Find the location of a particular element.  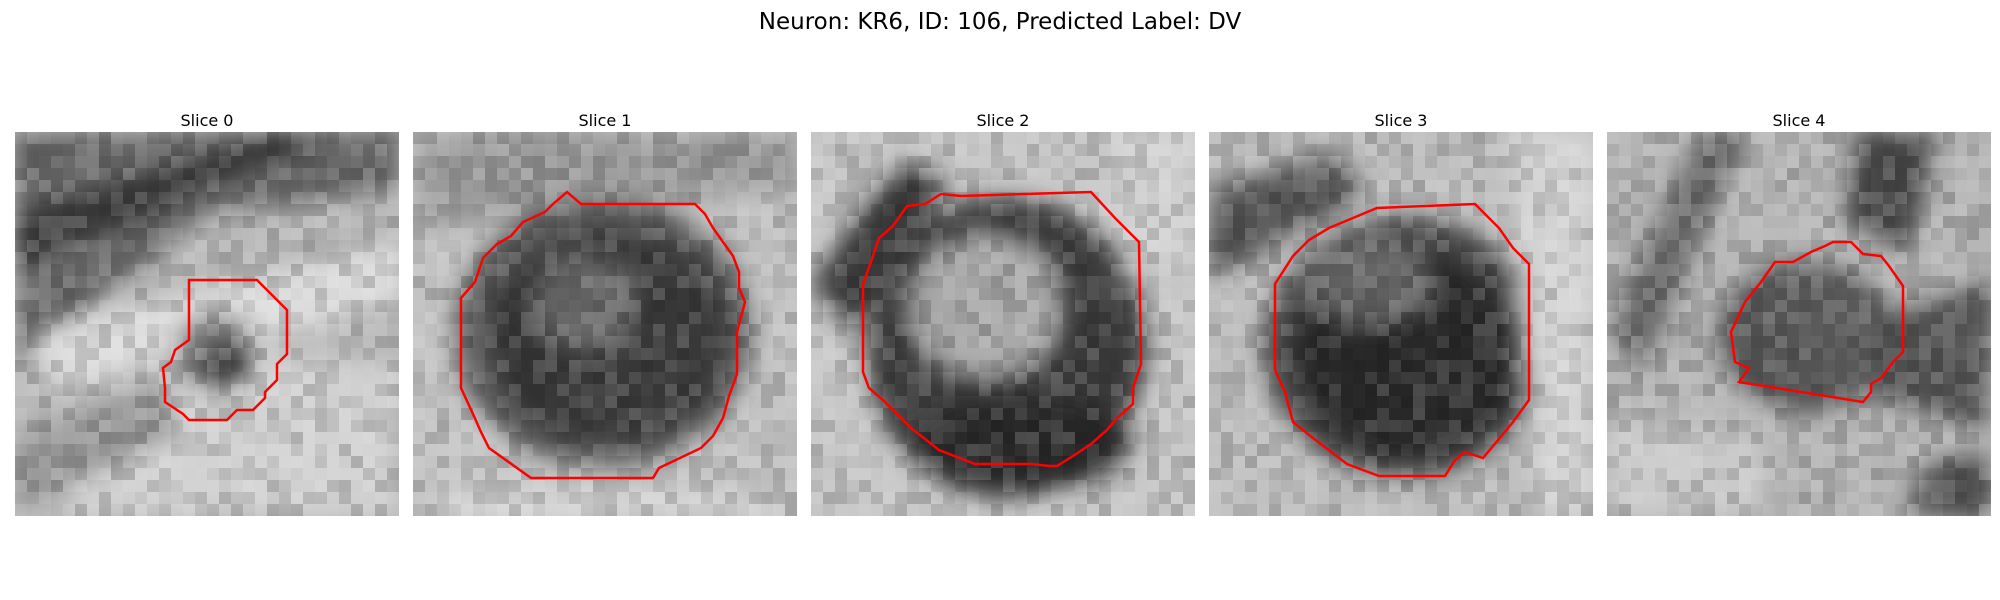

slice-panel-2: Slice 2 is located at coordinates (1003, 313).